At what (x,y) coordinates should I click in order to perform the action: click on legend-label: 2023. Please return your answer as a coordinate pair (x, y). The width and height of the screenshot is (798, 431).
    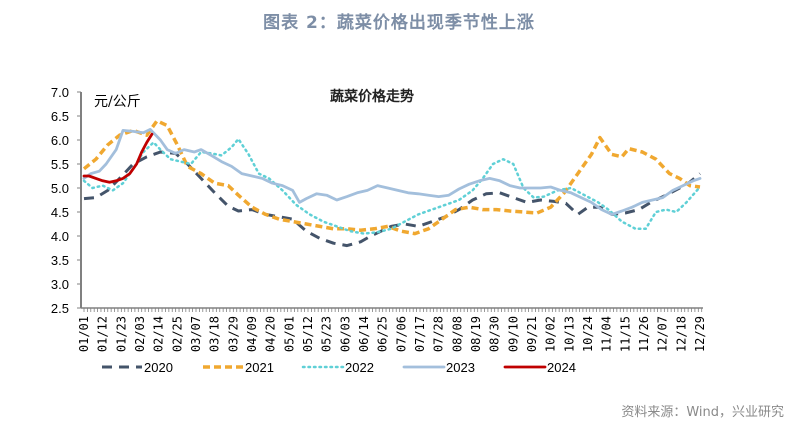
    Looking at the image, I should click on (460, 367).